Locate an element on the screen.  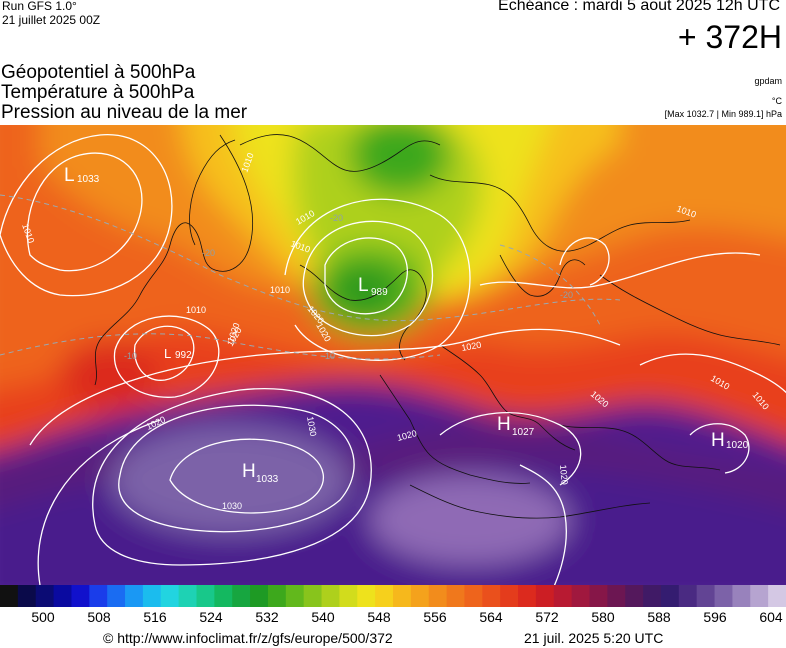
svg-text: 992 is located at coordinates (183, 355).